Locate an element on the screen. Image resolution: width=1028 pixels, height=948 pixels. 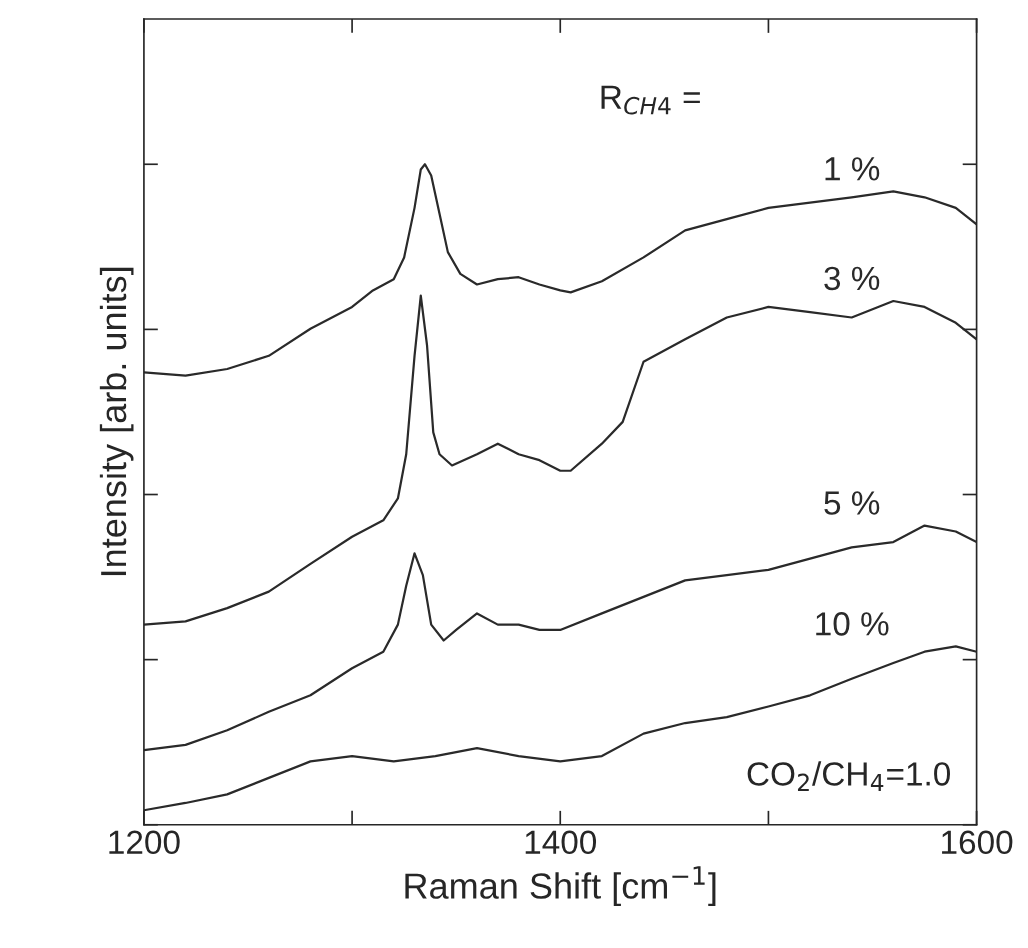
annotation: CO$_{2}$/CH$_{4}$=1.0 is located at coordinates (849, 776).